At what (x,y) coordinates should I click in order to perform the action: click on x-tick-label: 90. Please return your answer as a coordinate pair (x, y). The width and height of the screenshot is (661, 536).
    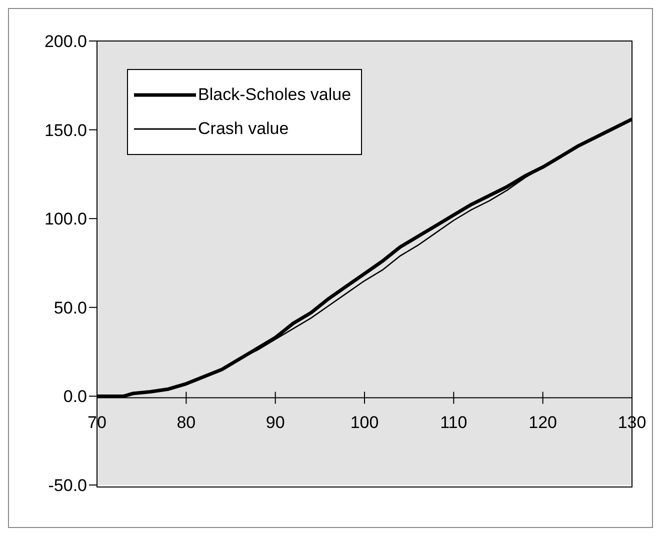
    Looking at the image, I should click on (275, 422).